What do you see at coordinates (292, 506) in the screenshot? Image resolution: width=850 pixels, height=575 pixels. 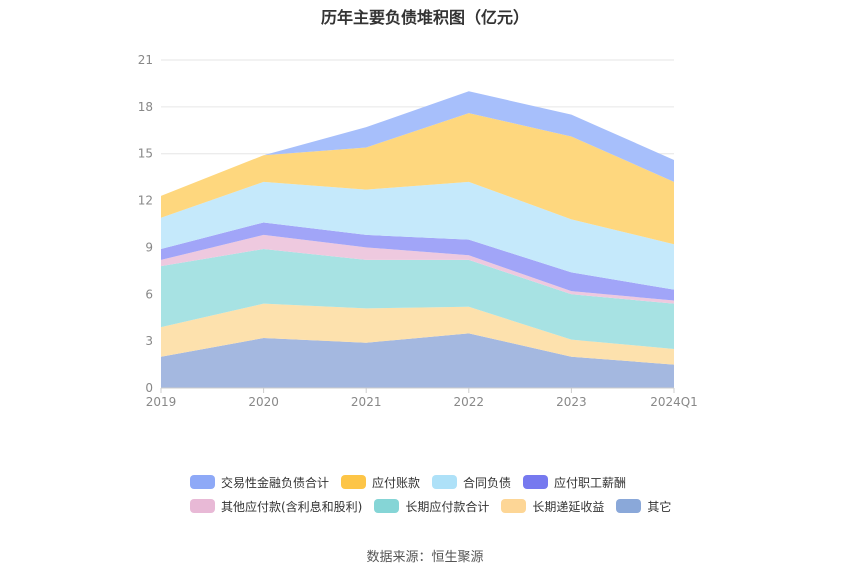 I see `legend-label: 其他应付款(含利息和股利)` at bounding box center [292, 506].